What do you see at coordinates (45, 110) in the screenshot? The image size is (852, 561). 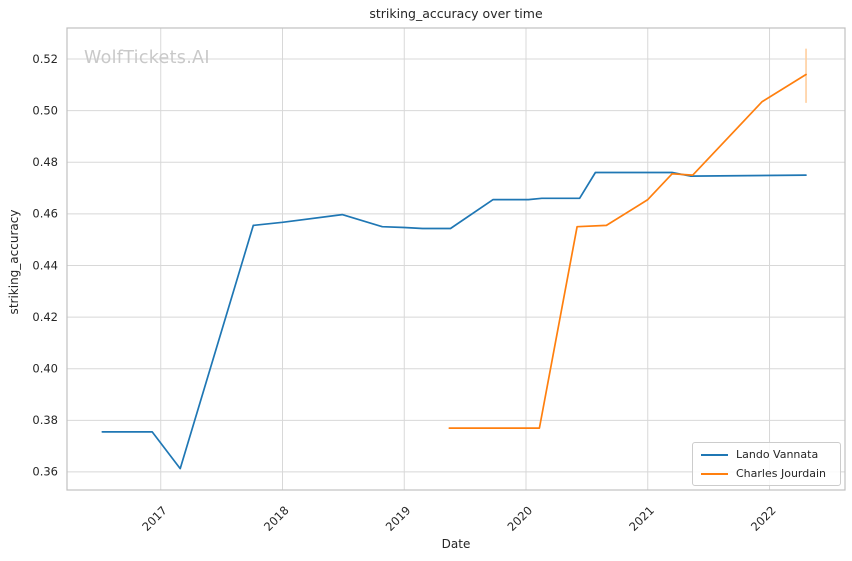 I see `y-tick-label: 0.50` at bounding box center [45, 110].